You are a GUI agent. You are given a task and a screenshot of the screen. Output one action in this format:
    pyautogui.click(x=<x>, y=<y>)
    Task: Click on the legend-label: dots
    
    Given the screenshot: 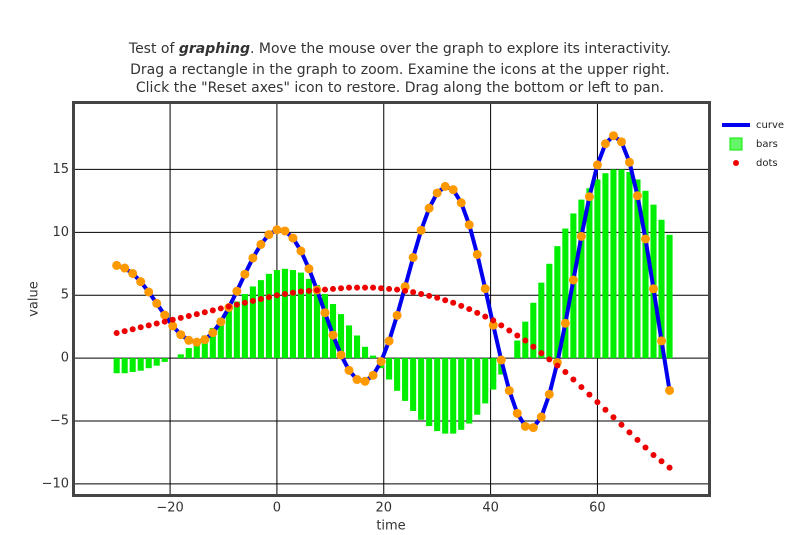 What is the action you would take?
    pyautogui.click(x=767, y=163)
    